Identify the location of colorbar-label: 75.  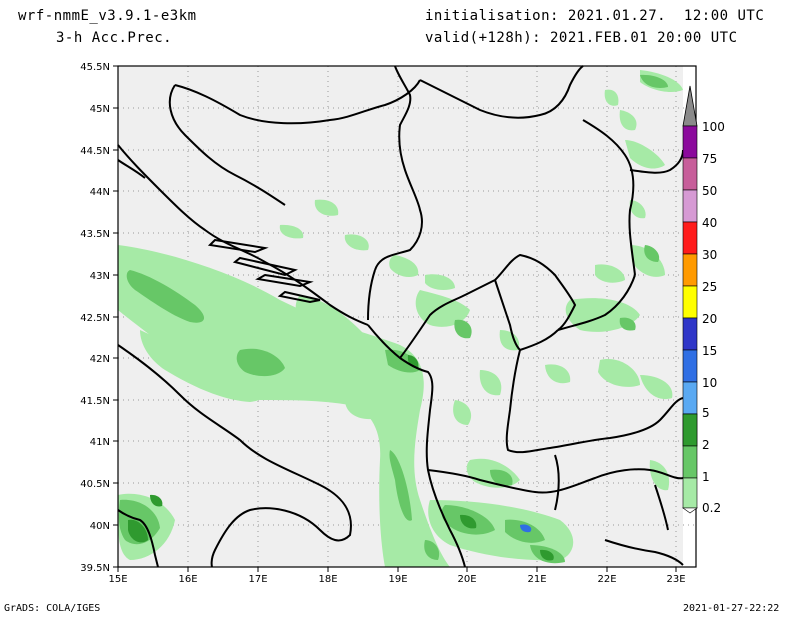
(710, 159).